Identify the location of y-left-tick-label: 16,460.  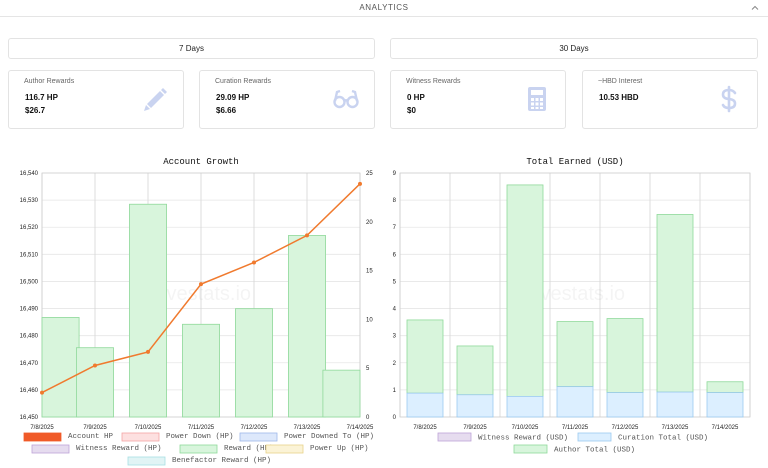
(29, 391).